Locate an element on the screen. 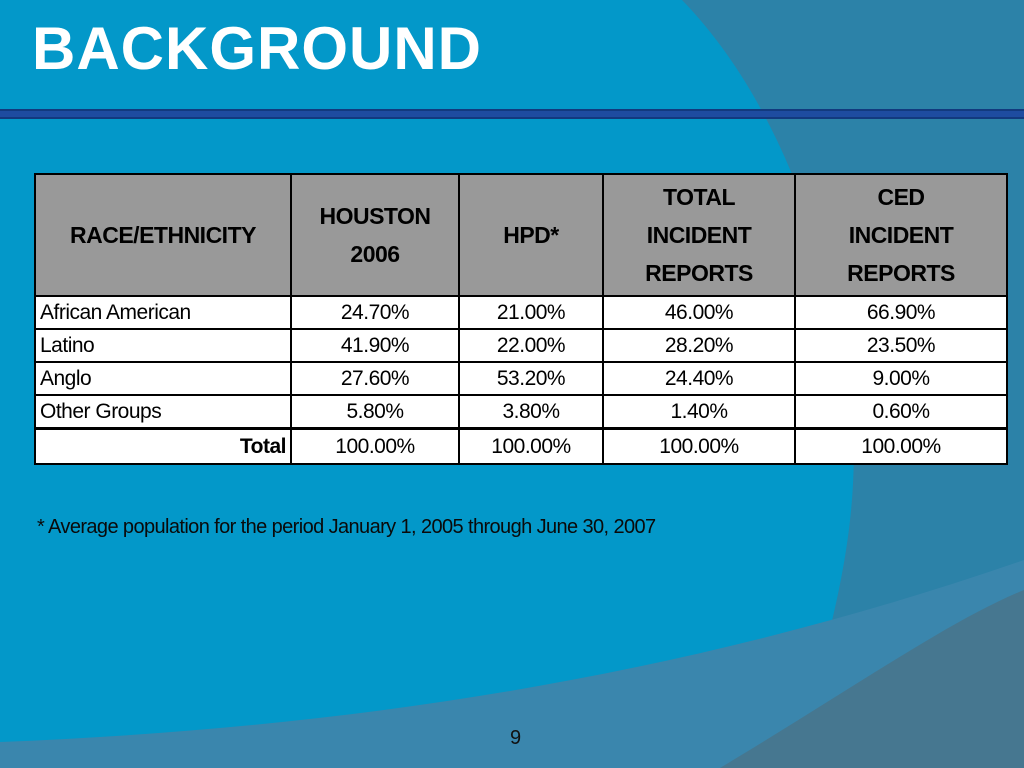 The width and height of the screenshot is (1024, 768). row-label: Other Groups is located at coordinates (163, 412).